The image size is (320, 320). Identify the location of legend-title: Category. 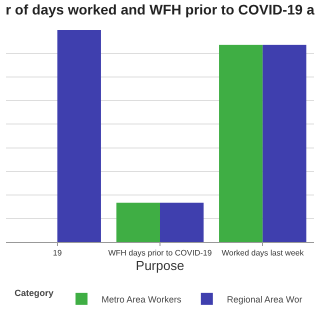
(34, 293).